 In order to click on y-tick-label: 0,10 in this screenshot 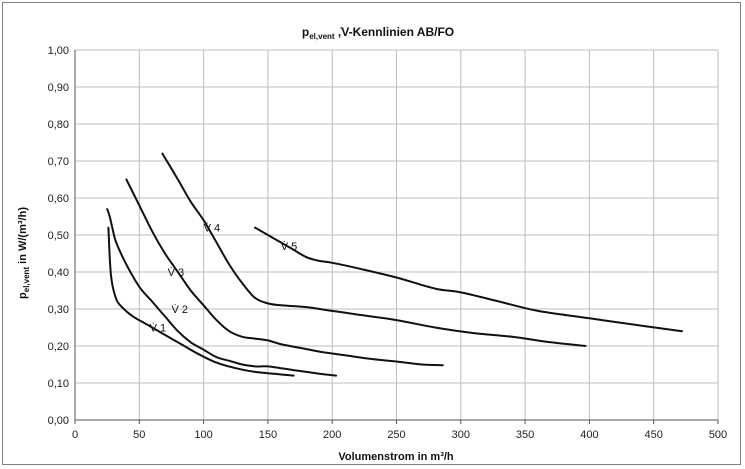, I will do `click(58, 384)`.